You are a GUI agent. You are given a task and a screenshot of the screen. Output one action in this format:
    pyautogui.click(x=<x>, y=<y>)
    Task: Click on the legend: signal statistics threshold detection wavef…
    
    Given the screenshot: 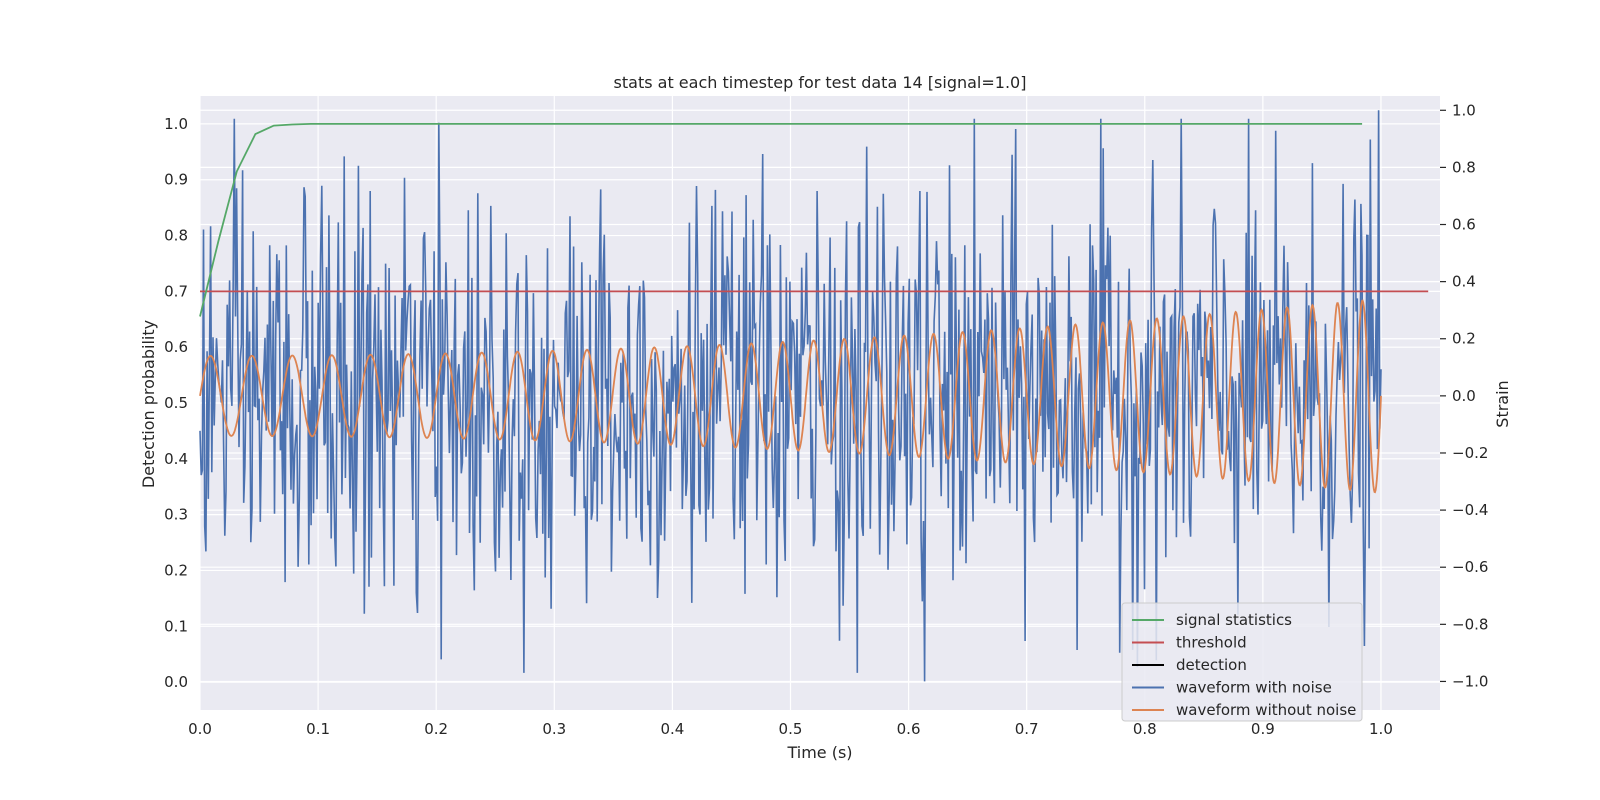 What is the action you would take?
    pyautogui.click(x=1242, y=662)
    